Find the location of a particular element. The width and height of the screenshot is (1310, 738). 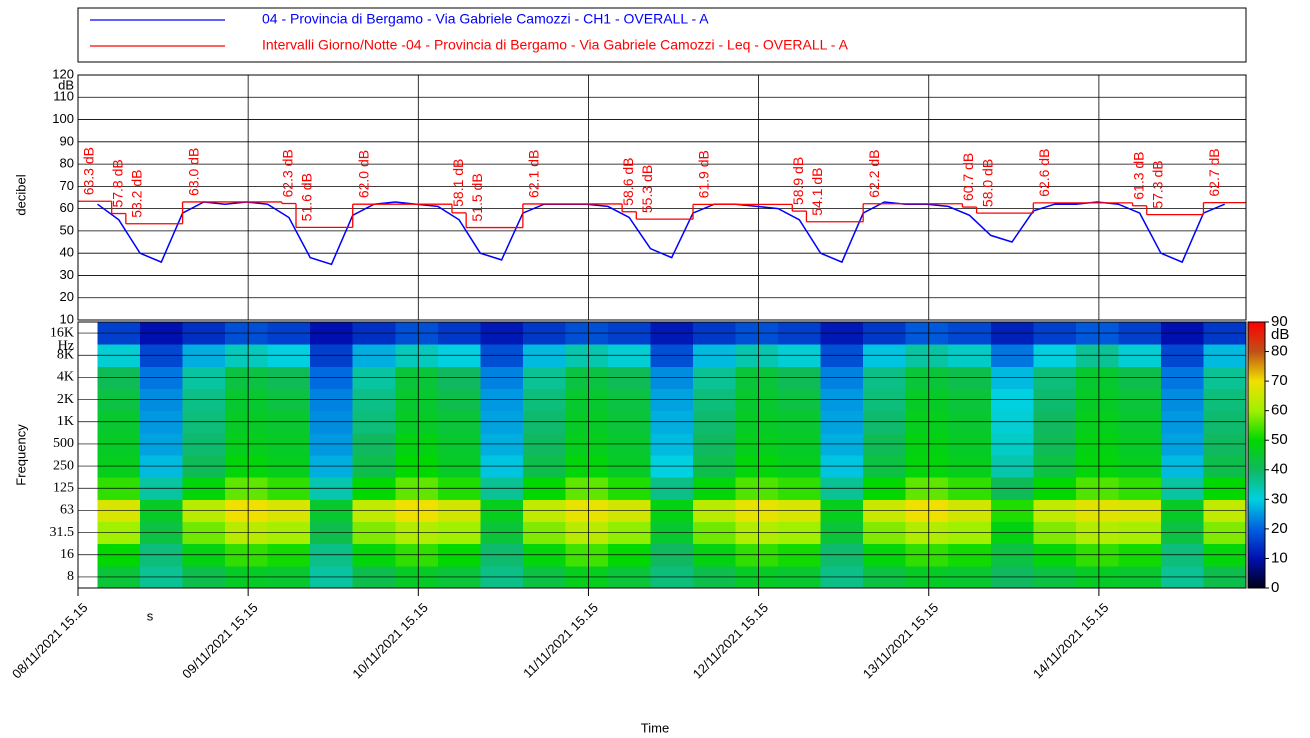

colorbar-tick-label: 60 is located at coordinates (1279, 410).